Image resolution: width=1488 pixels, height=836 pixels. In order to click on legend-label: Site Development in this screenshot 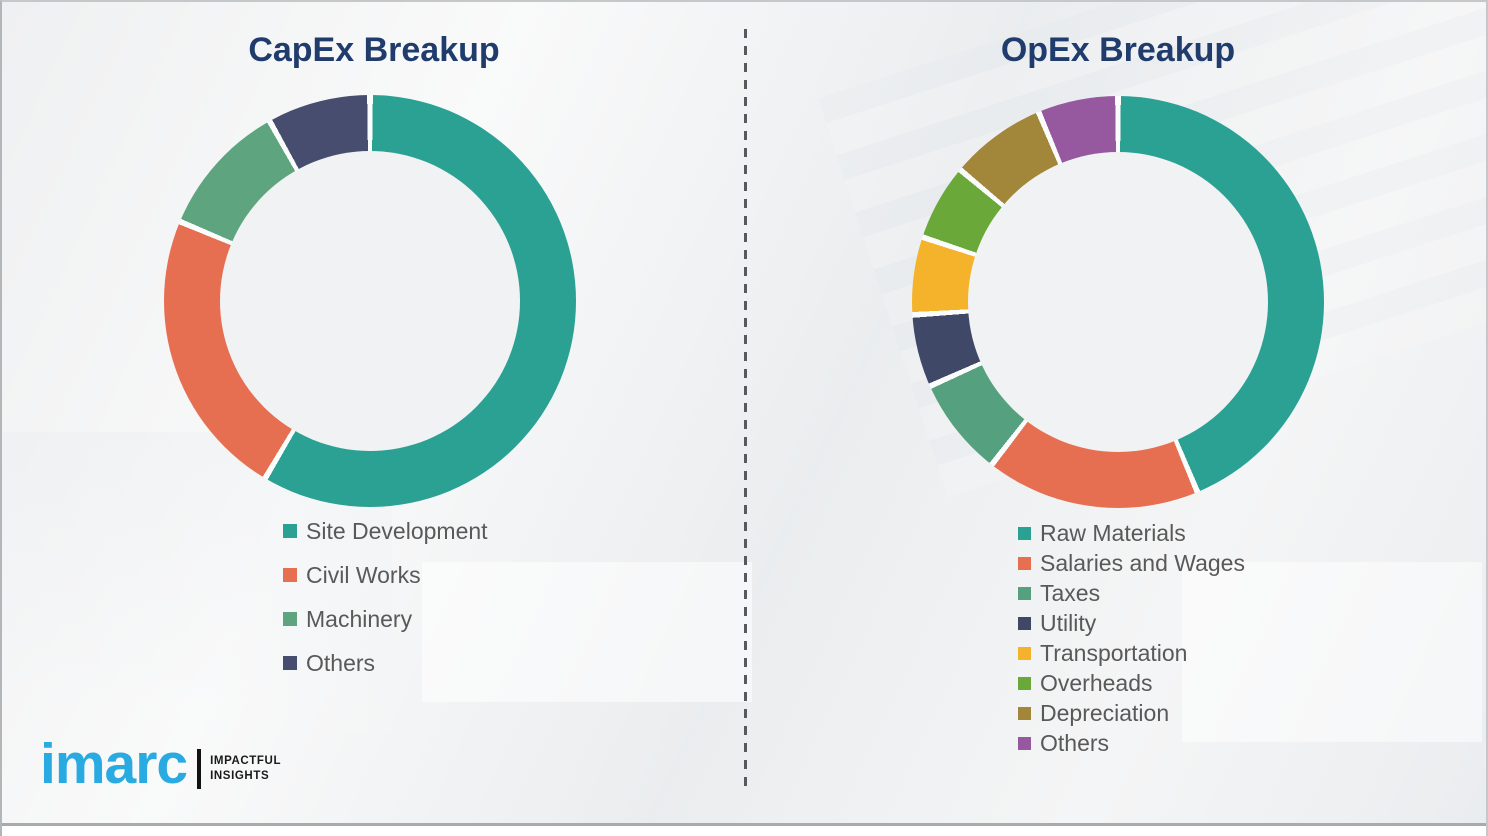, I will do `click(397, 530)`.